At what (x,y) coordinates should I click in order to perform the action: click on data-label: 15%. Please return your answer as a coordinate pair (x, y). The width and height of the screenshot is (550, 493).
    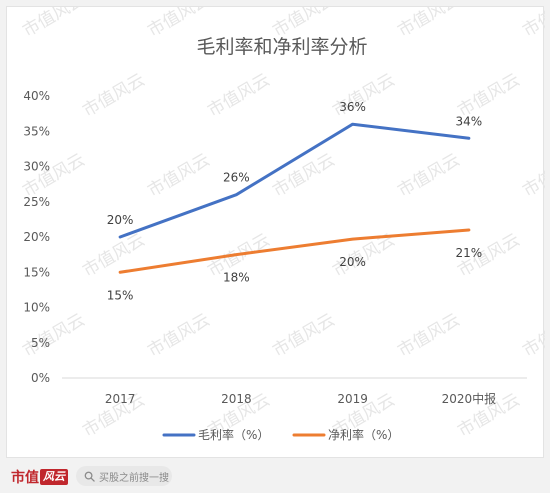
    Looking at the image, I should click on (120, 295).